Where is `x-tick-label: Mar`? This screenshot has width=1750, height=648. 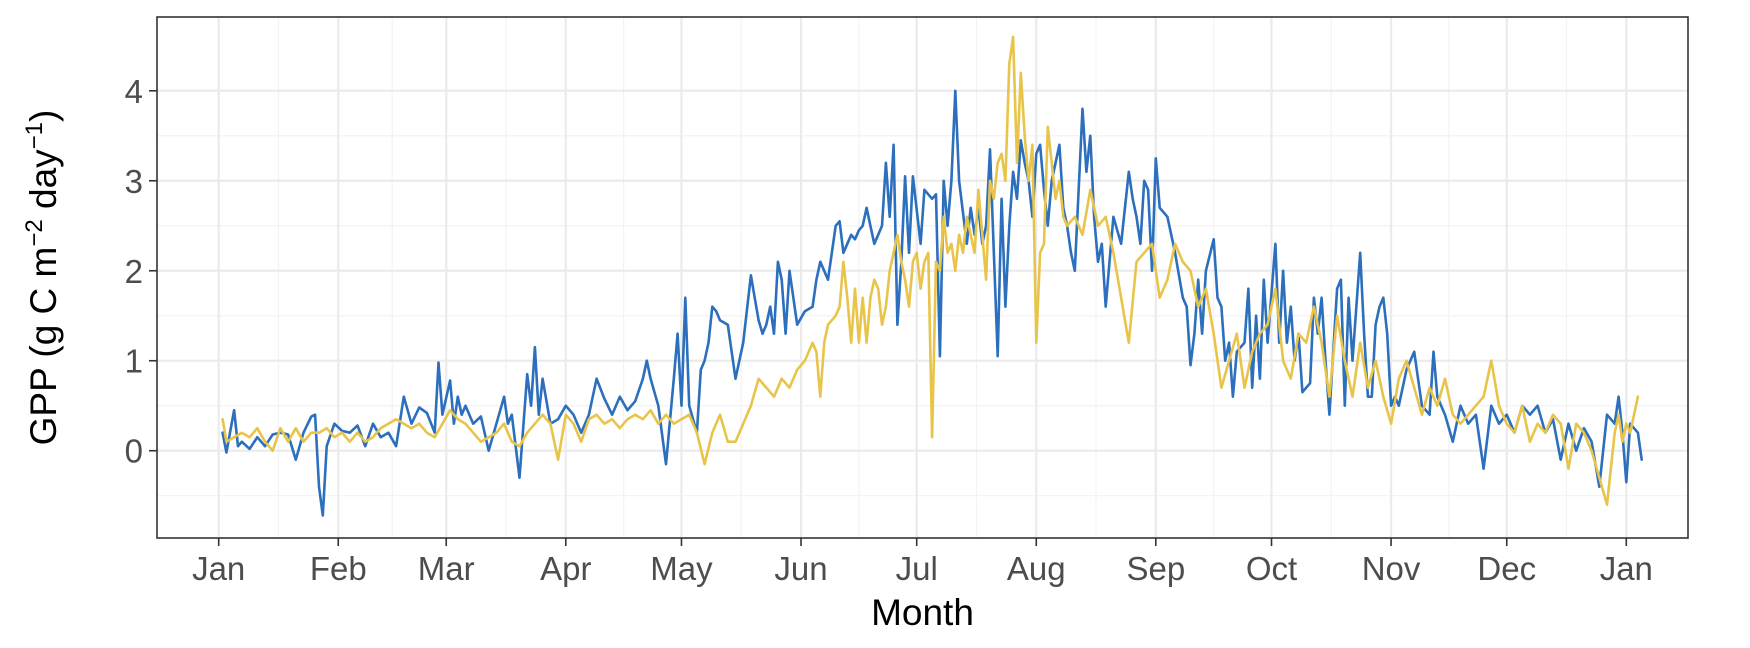
x-tick-label: Mar is located at coordinates (446, 568).